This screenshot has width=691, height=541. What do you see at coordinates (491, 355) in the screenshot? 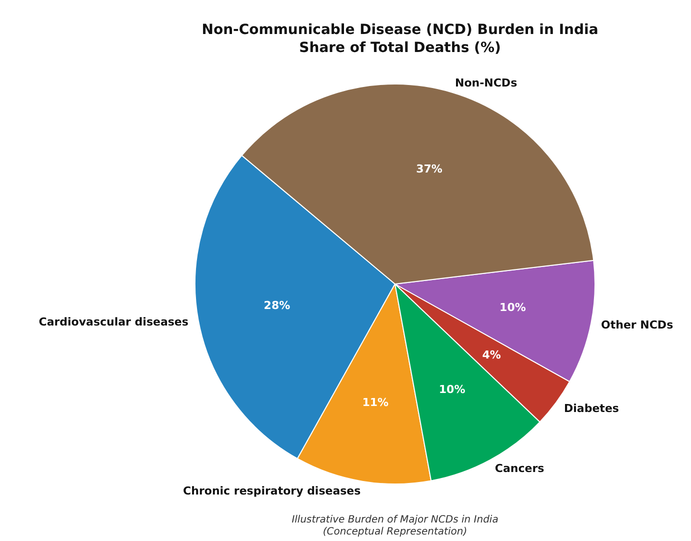
I see `data-label: 4%` at bounding box center [491, 355].